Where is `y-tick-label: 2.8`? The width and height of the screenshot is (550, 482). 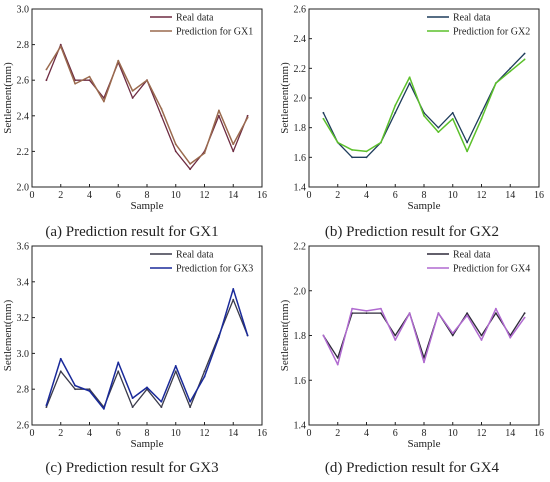 y-tick-label: 2.8 is located at coordinates (23, 390).